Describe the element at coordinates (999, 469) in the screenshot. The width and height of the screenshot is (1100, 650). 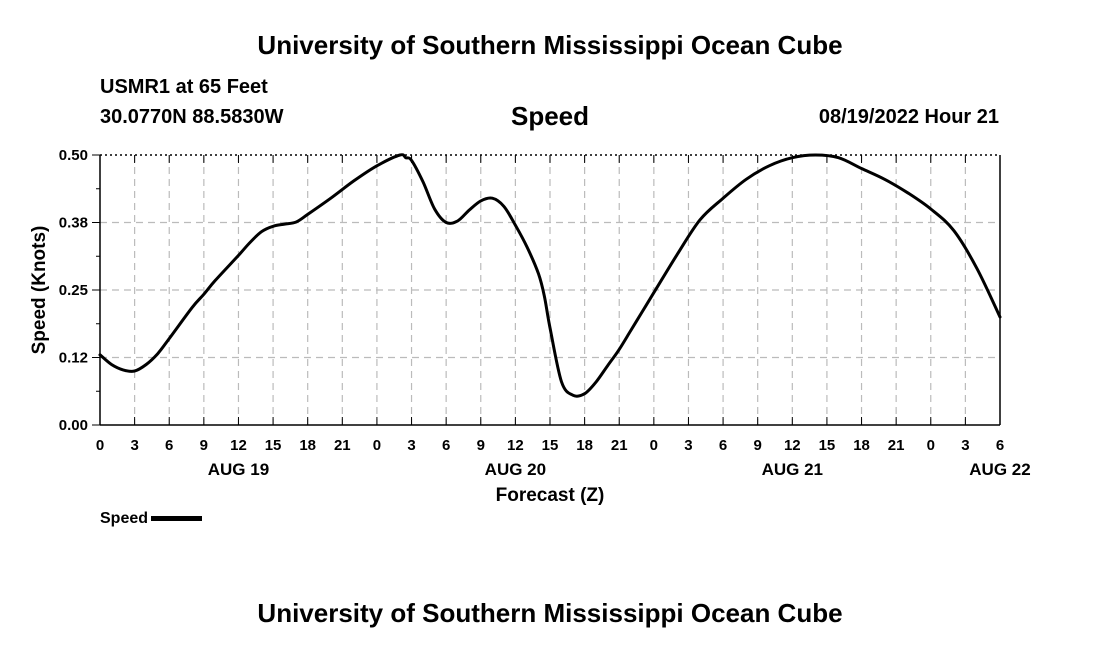
I see `date-label: AUG 22` at that location.